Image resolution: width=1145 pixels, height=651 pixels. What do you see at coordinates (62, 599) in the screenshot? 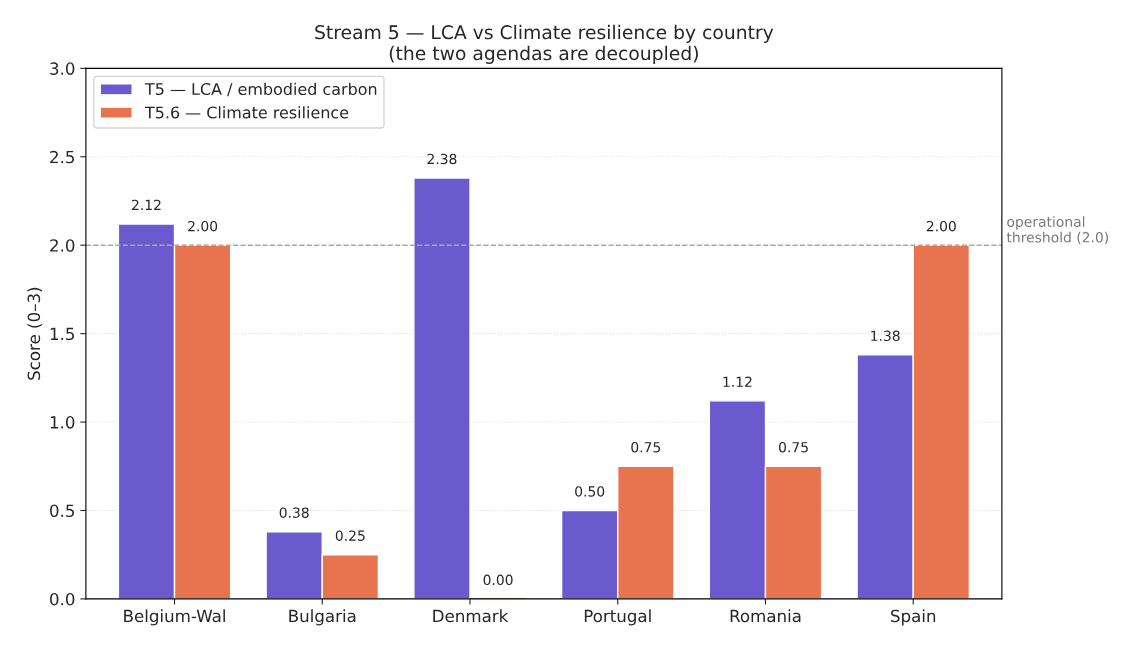
I see `y-tick-label: 0.0` at bounding box center [62, 599].